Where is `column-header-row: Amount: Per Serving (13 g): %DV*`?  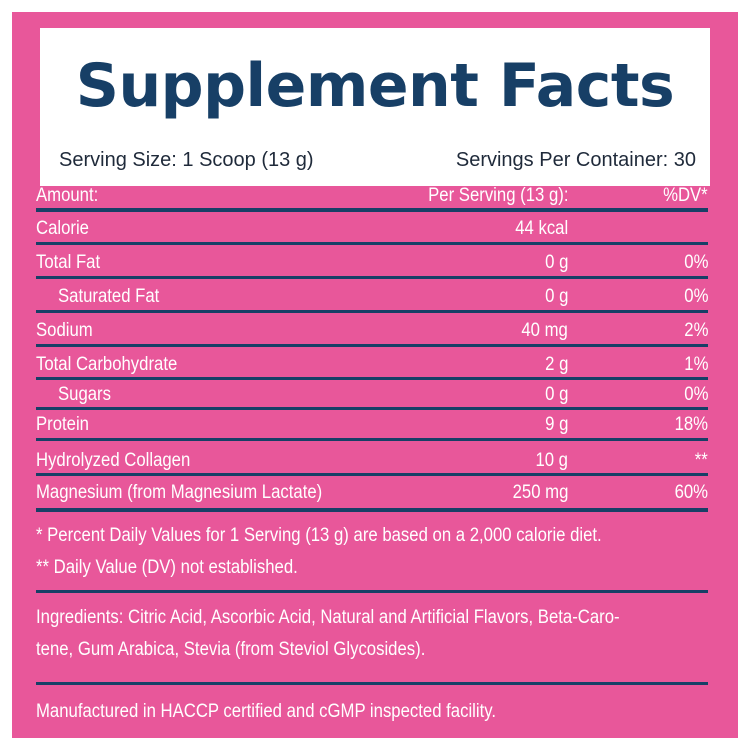 column-header-row: Amount: Per Serving (13 g): %DV* is located at coordinates (372, 196).